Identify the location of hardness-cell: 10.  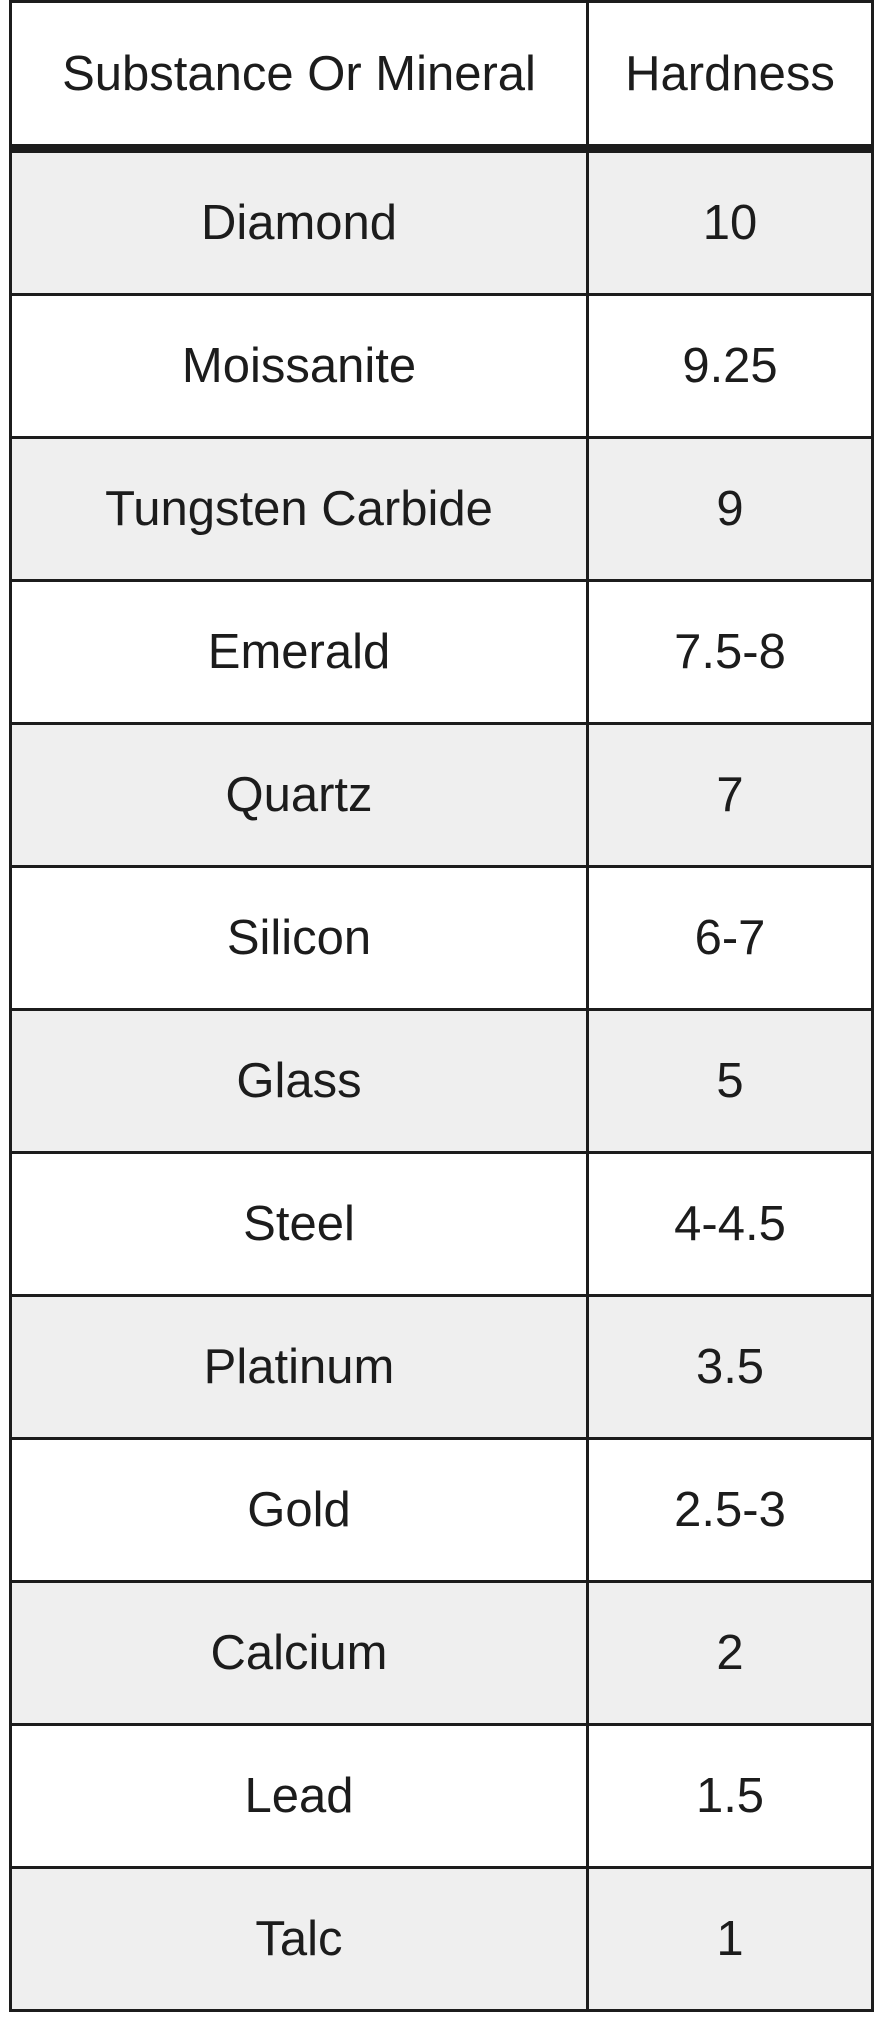
(730, 221).